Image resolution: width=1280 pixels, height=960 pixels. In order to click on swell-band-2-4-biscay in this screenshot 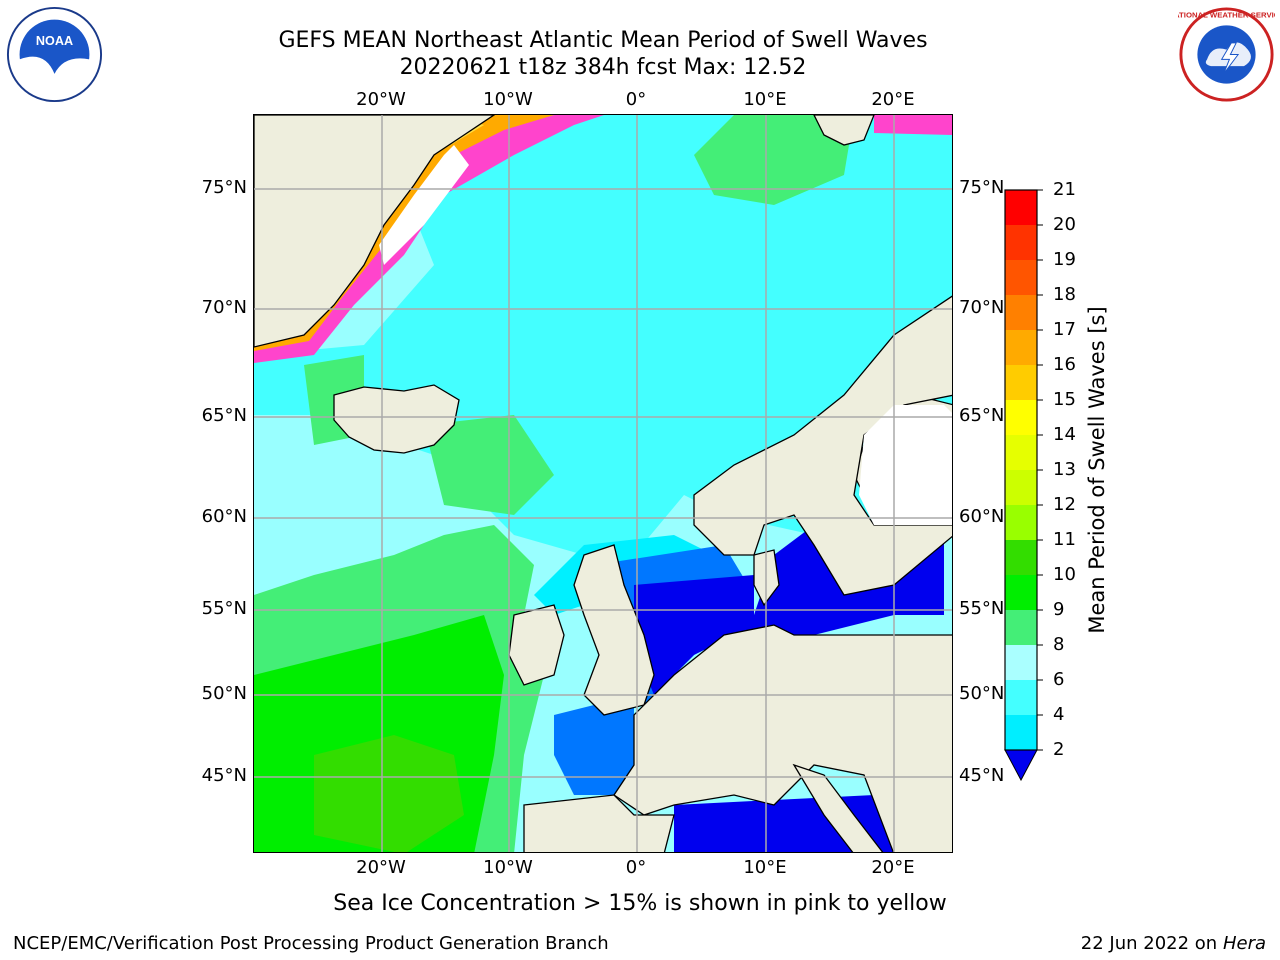, I will do `click(594, 745)`.